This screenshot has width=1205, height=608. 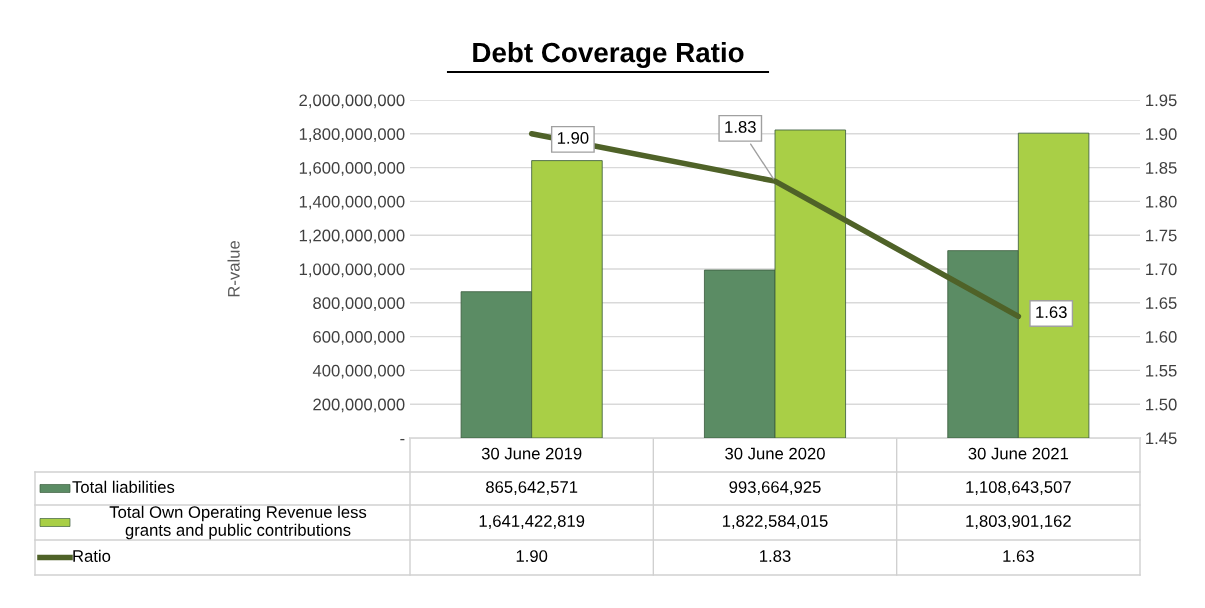 I want to click on y2-tick-label: 1.85, so click(x=1161, y=168).